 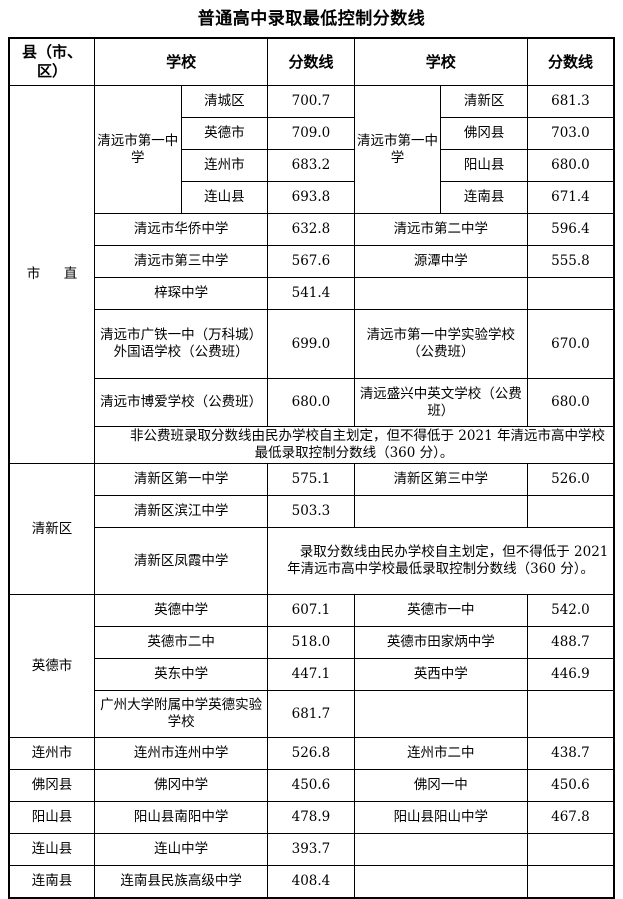 What do you see at coordinates (181, 561) in the screenshot?
I see `school-left: 清新区凤霞中学` at bounding box center [181, 561].